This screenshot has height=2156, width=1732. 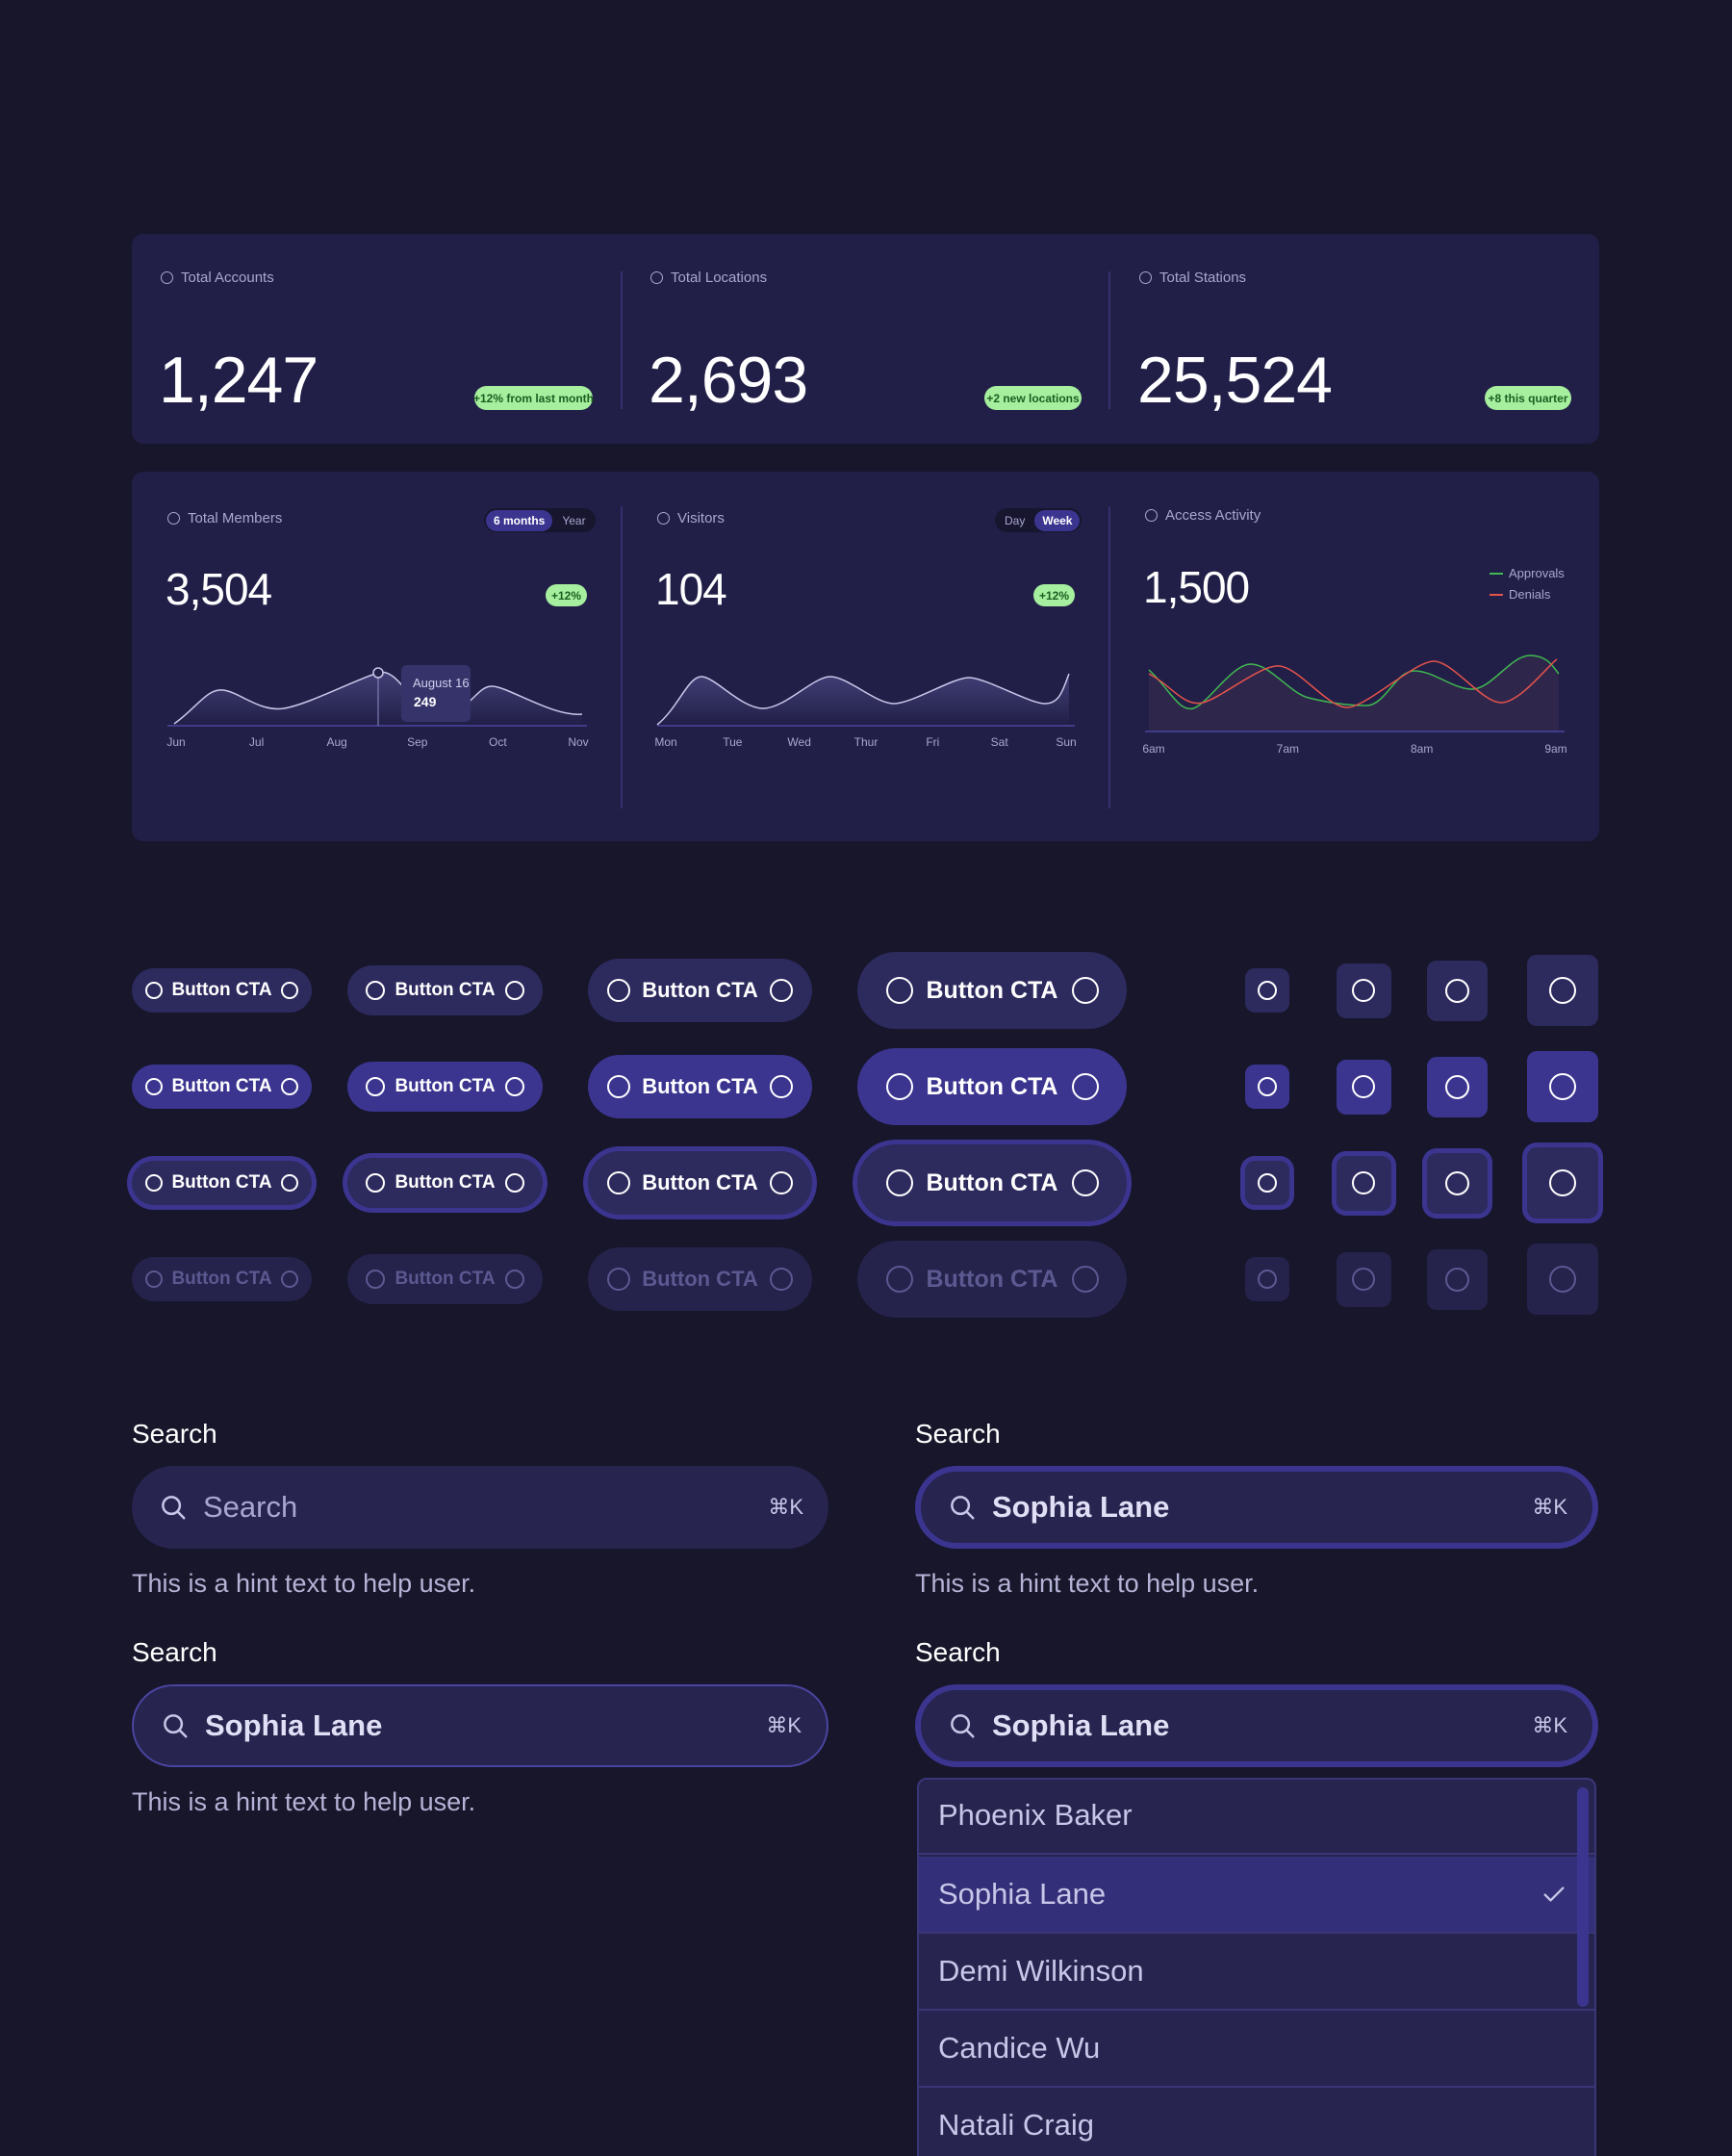 I want to click on option-label: Natali Craig, so click(x=1016, y=2125).